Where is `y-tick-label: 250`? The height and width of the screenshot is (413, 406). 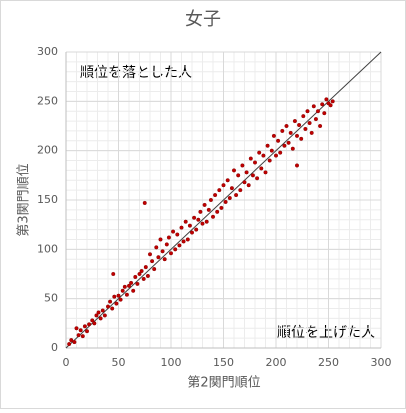
y-tick-label: 250 is located at coordinates (47, 100).